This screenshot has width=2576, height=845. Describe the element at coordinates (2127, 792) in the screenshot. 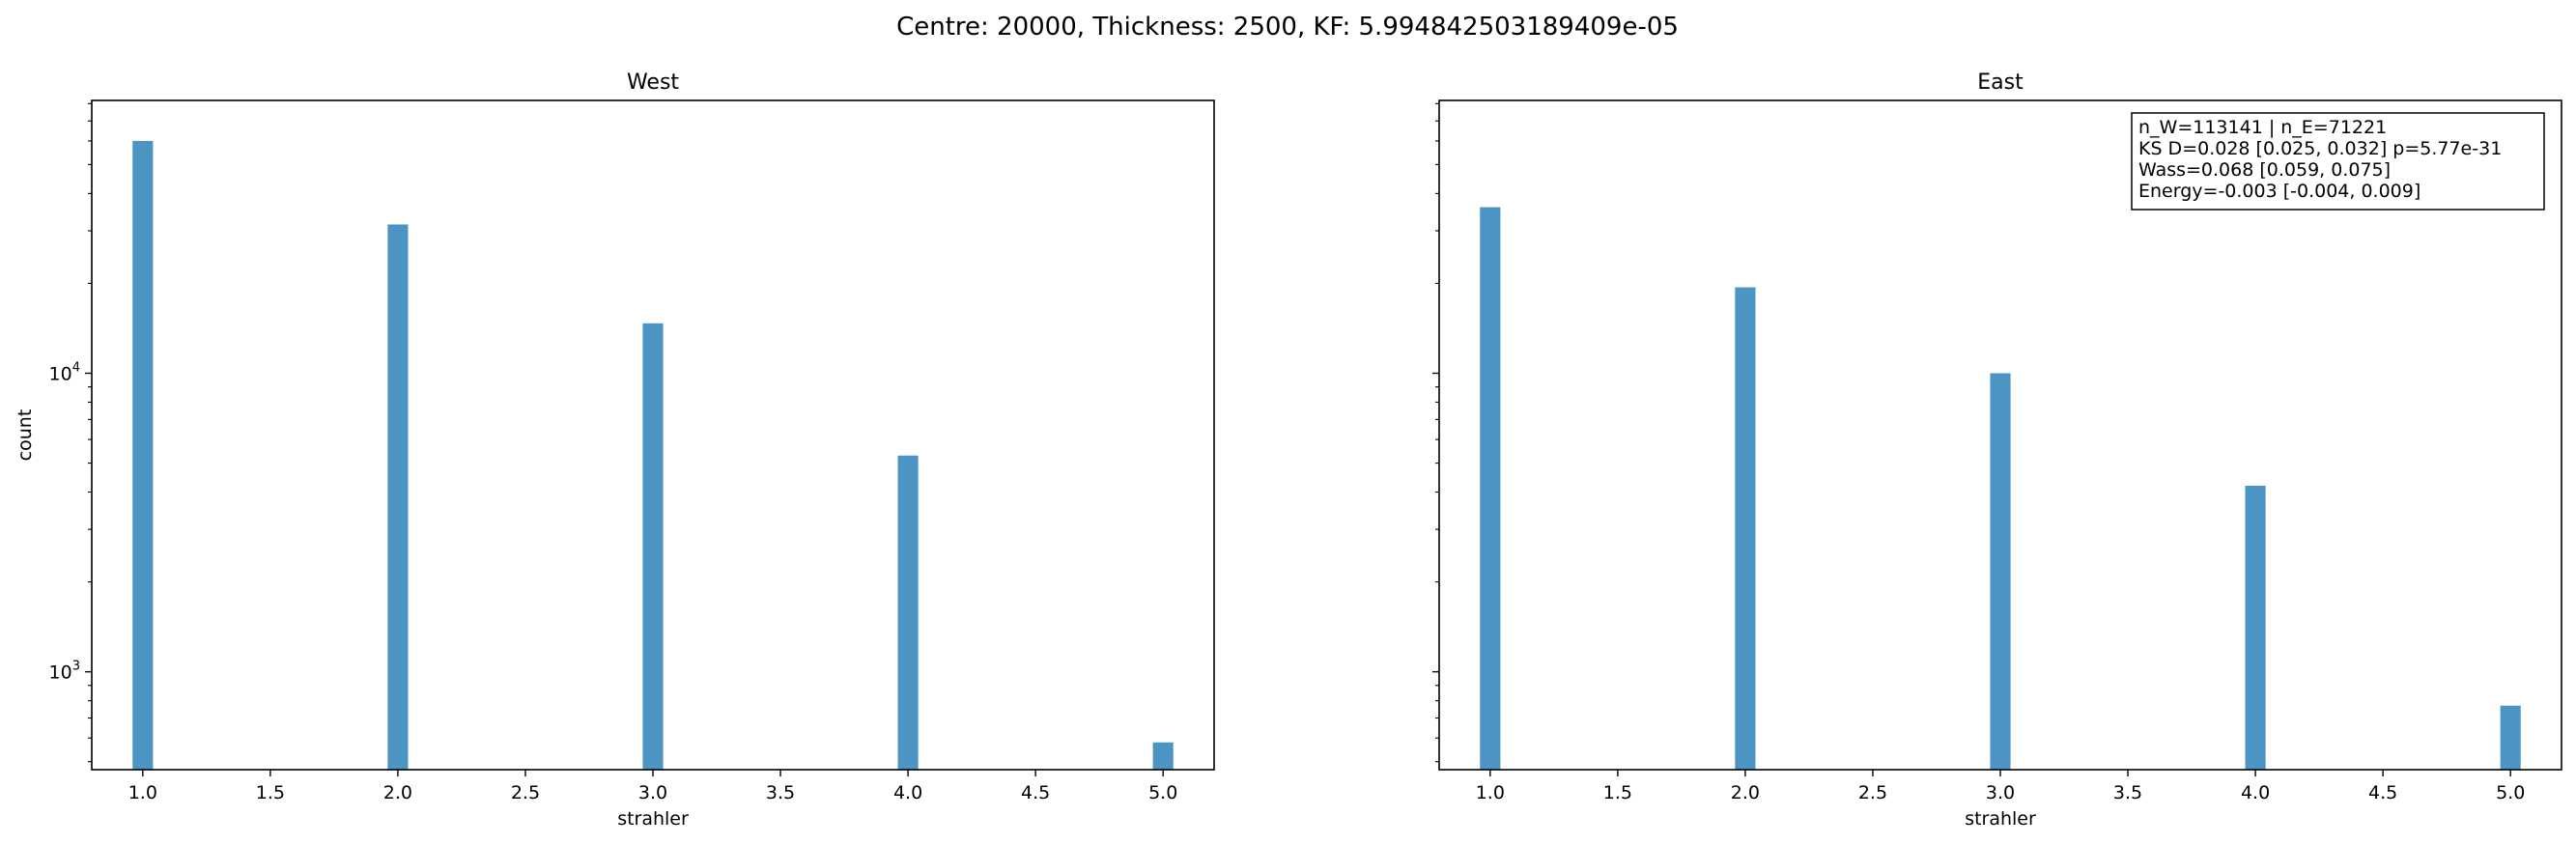

I see `panel-east-x-tick-label: 3.5` at that location.